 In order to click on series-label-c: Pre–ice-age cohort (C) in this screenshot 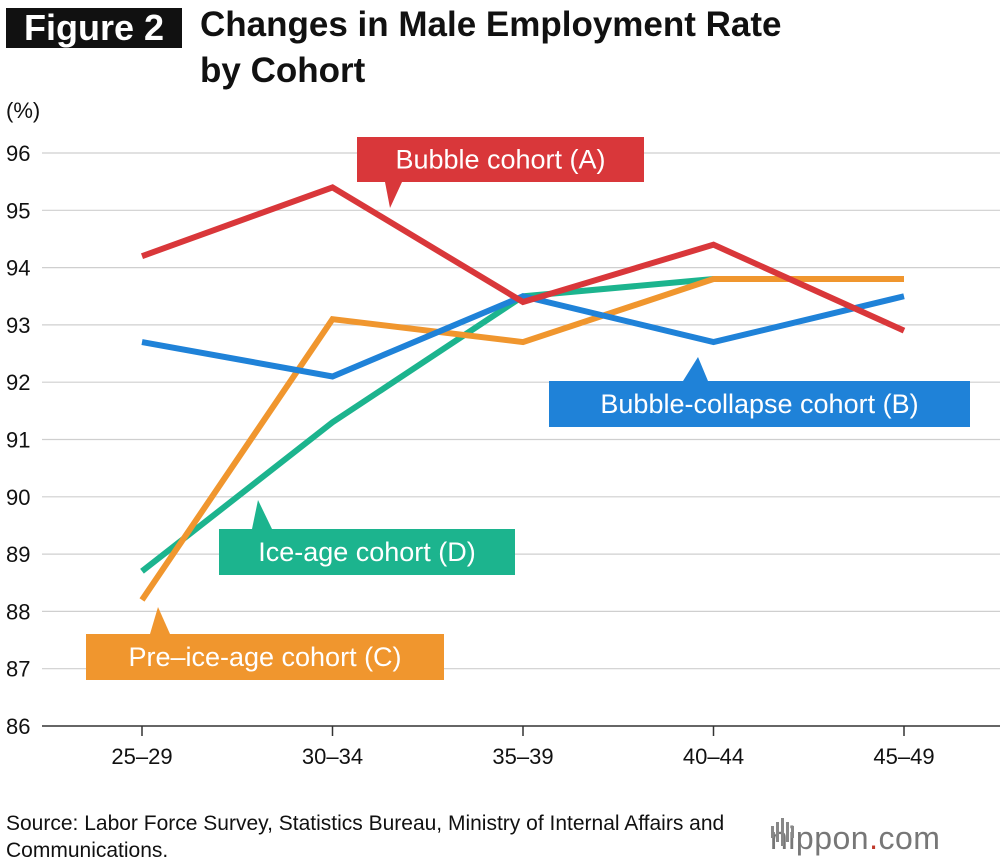, I will do `click(264, 657)`.